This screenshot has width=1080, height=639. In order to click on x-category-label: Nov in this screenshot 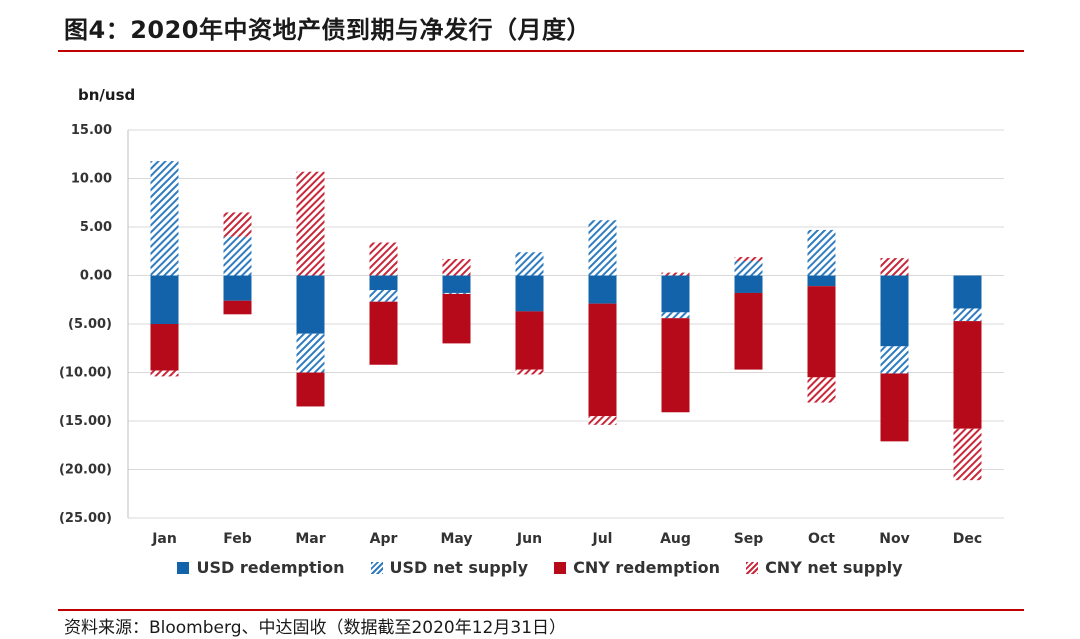, I will do `click(894, 539)`.